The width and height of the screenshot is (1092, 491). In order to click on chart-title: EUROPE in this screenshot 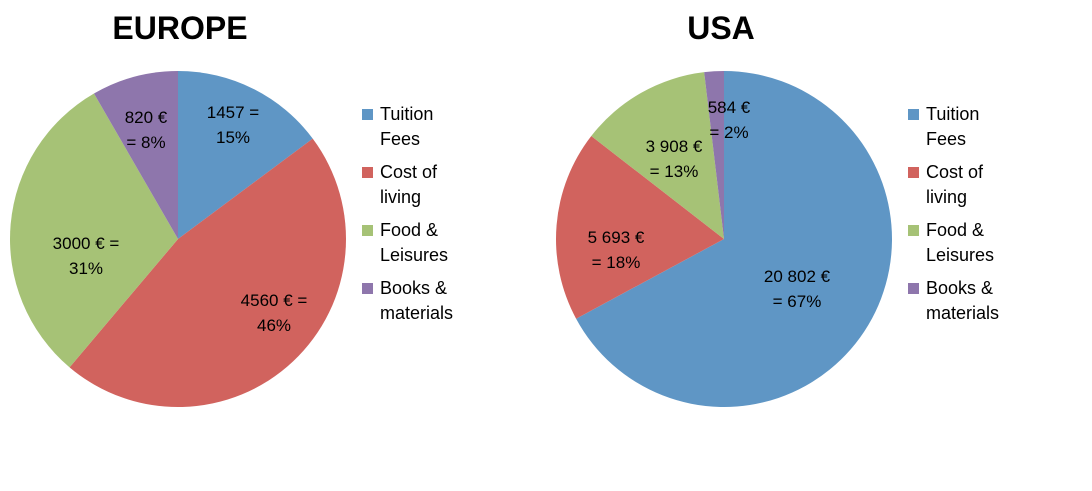, I will do `click(180, 28)`.